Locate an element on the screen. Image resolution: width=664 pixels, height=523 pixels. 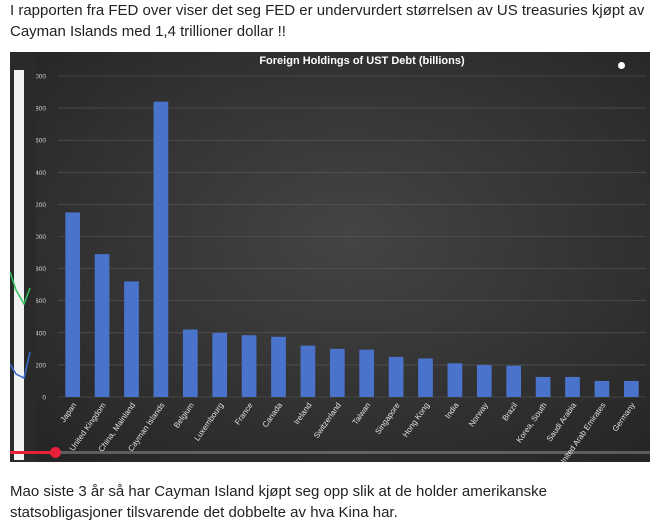
green-line-fragment is located at coordinates (20, 288).